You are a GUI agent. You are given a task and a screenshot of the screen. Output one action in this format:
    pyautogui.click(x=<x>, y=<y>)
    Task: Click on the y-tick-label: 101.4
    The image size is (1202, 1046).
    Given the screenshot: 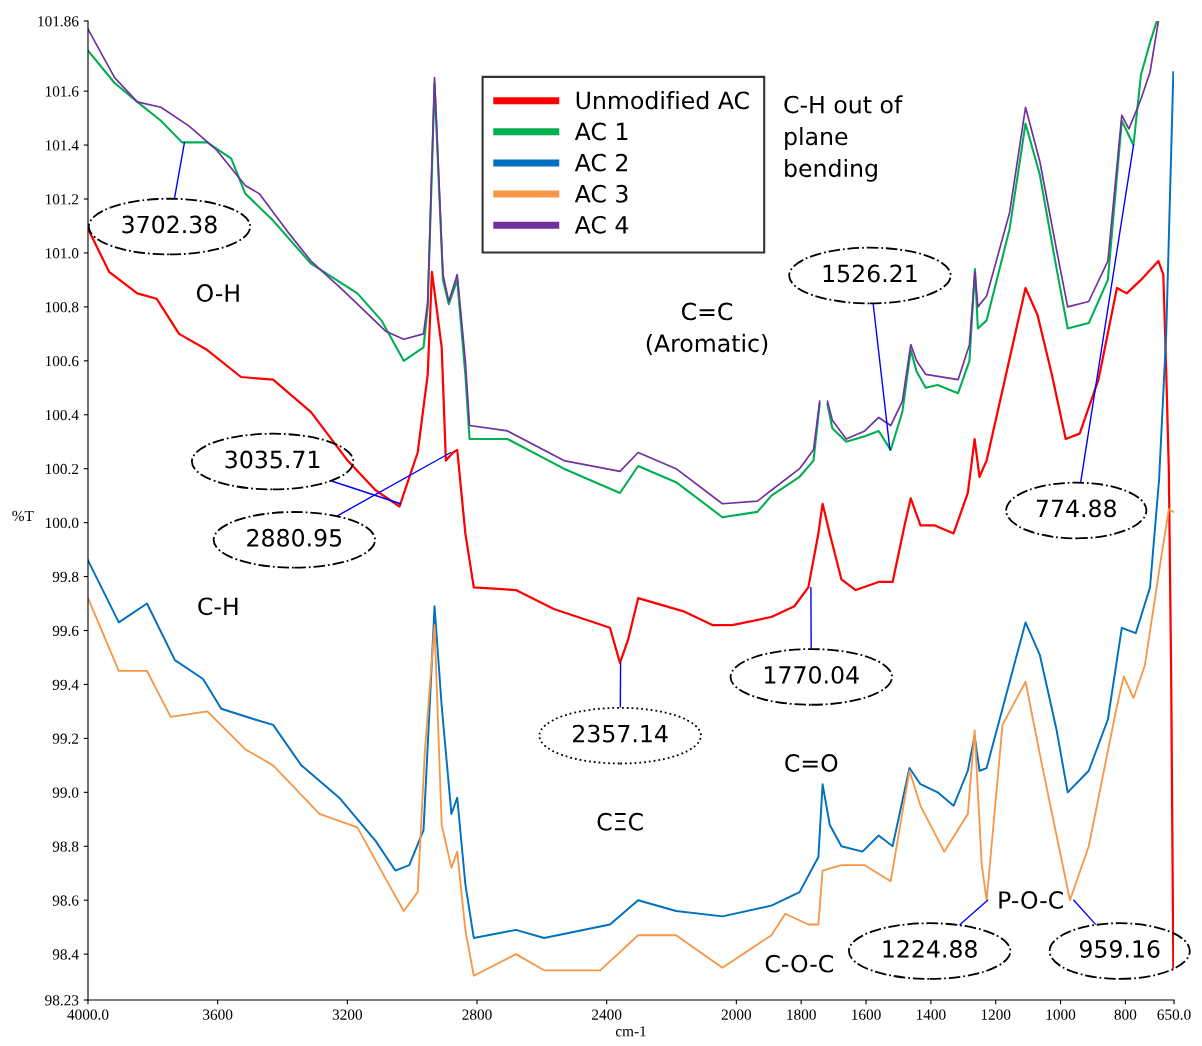 What is the action you would take?
    pyautogui.click(x=62, y=145)
    